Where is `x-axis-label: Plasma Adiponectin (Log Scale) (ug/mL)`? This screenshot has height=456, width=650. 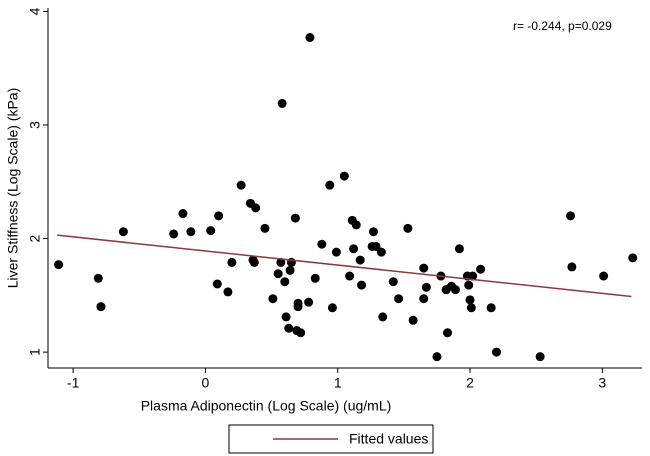 x-axis-label: Plasma Adiponectin (Log Scale) (ug/mL) is located at coordinates (266, 406).